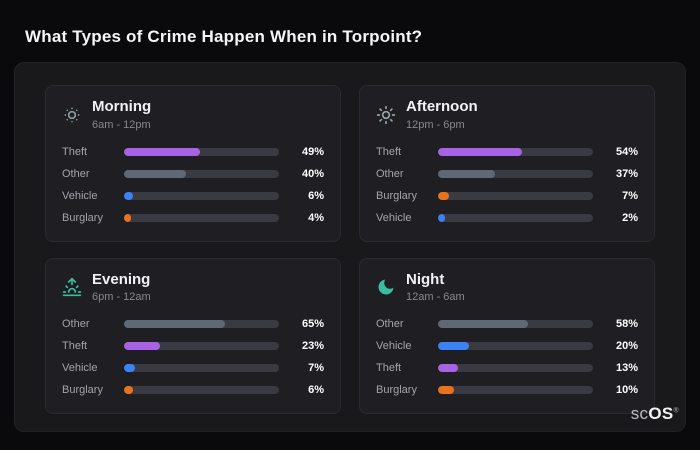  I want to click on moon-icon, so click(386, 287).